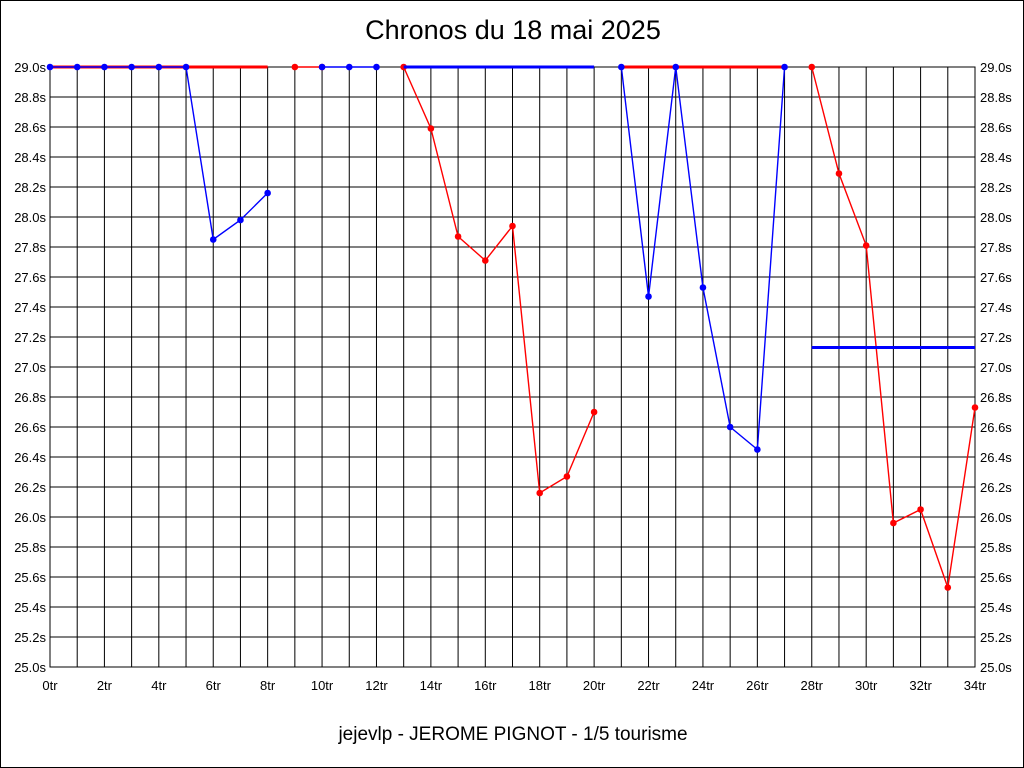 The image size is (1024, 768). What do you see at coordinates (996, 457) in the screenshot?
I see `y-tick-label-right: 26.4s` at bounding box center [996, 457].